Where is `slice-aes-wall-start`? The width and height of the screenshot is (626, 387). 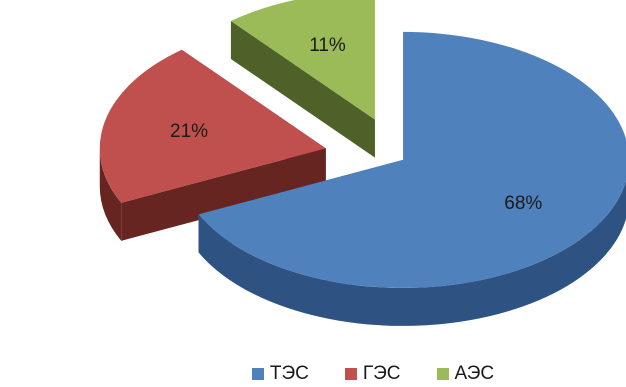 slice-aes-wall-start is located at coordinates (302, 89).